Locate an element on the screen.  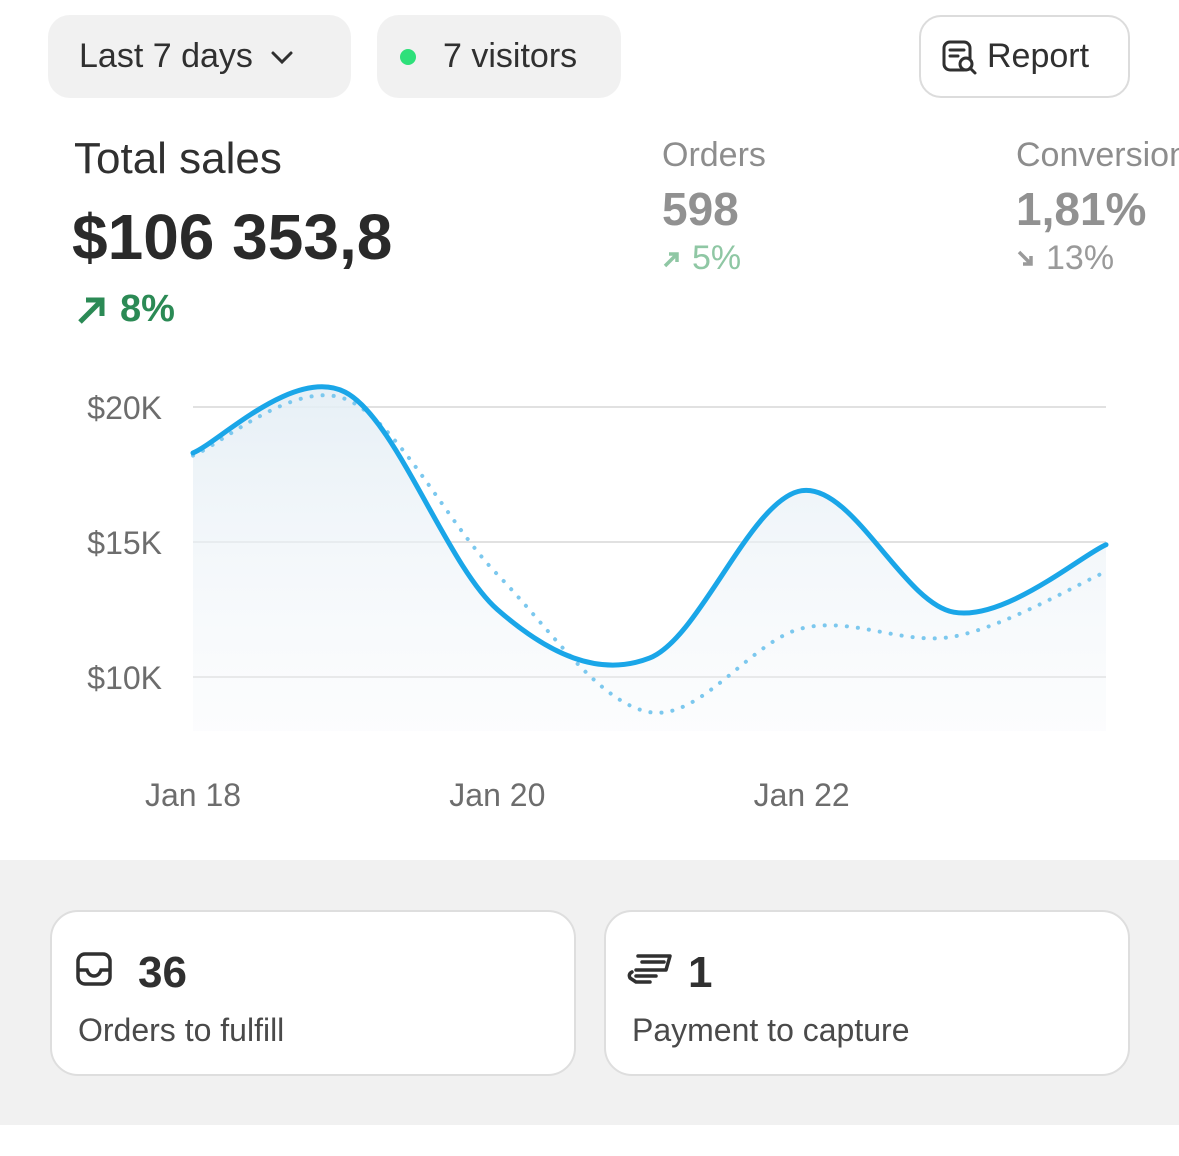
metric-label: Orders is located at coordinates (714, 155).